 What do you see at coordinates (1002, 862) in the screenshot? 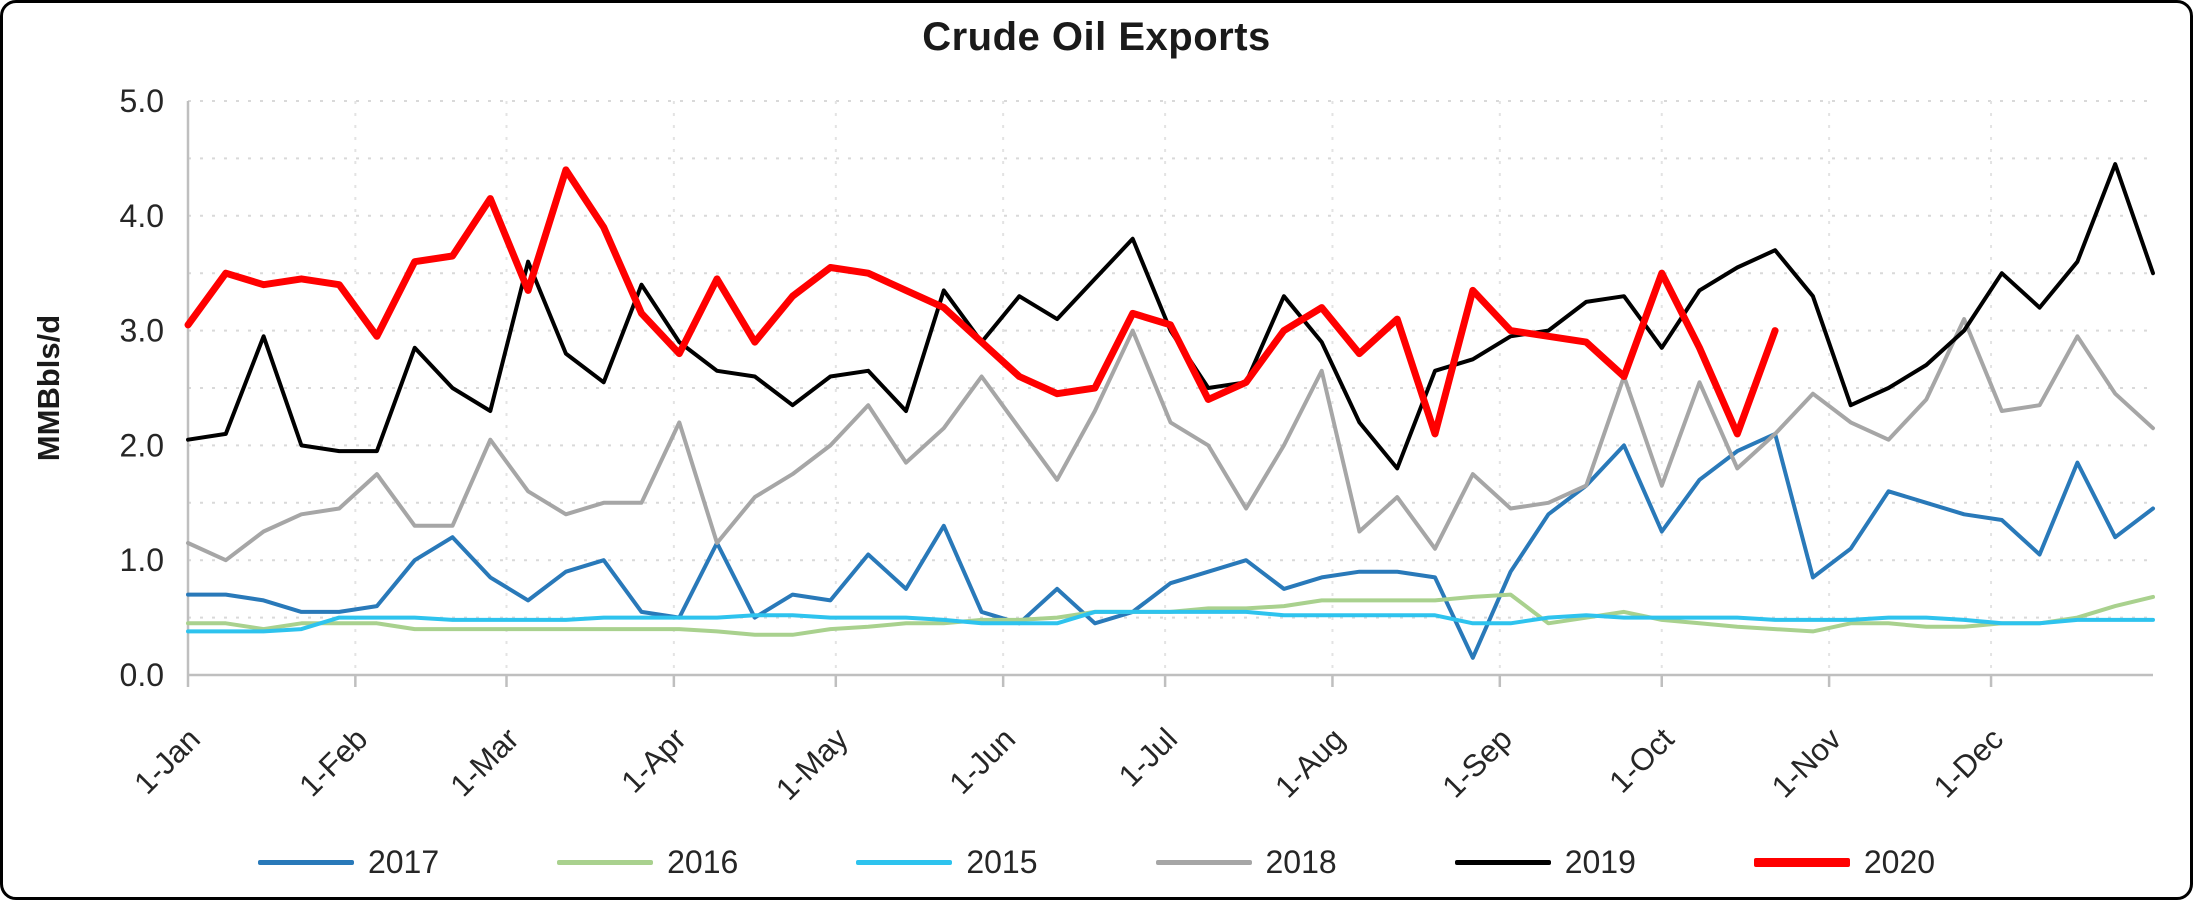
I see `legend-label: 2015` at bounding box center [1002, 862].